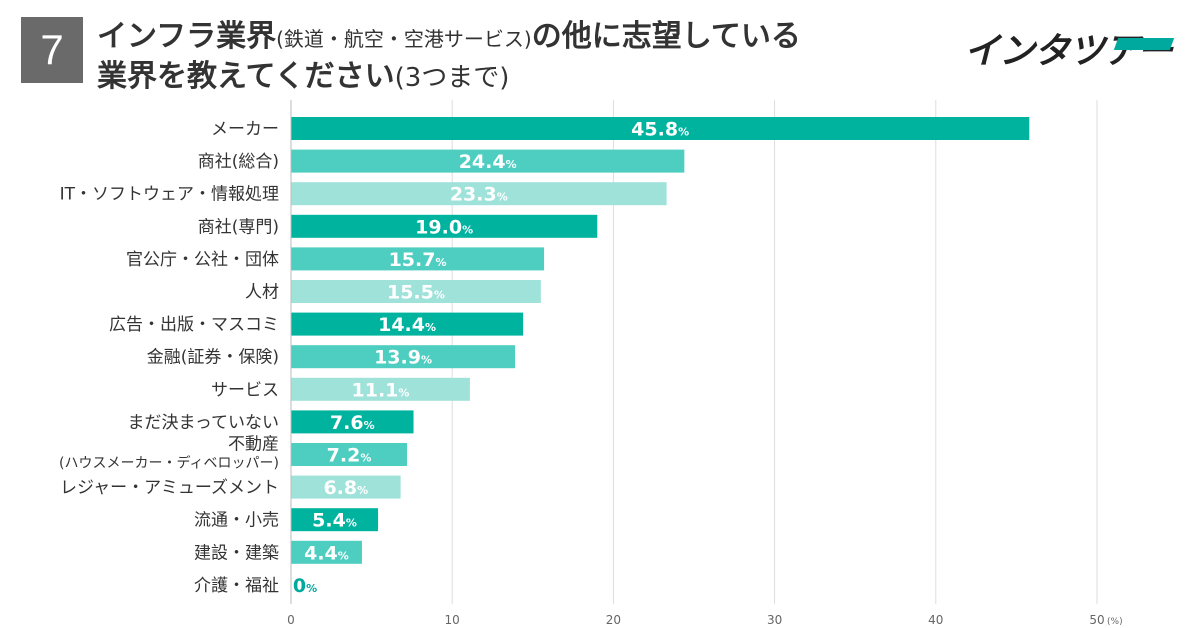  What do you see at coordinates (253, 445) in the screenshot?
I see `category-label: 不動産` at bounding box center [253, 445].